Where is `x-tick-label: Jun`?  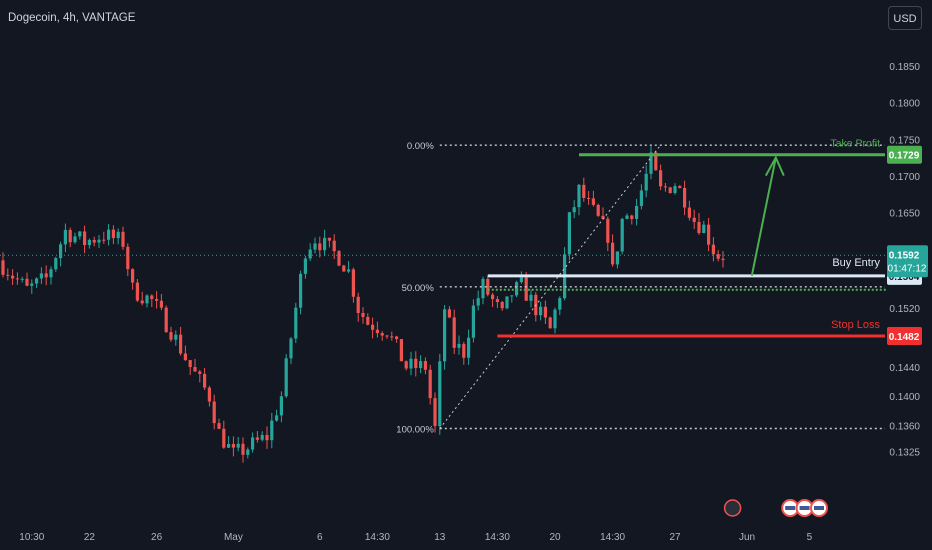 x-tick-label: Jun is located at coordinates (747, 537).